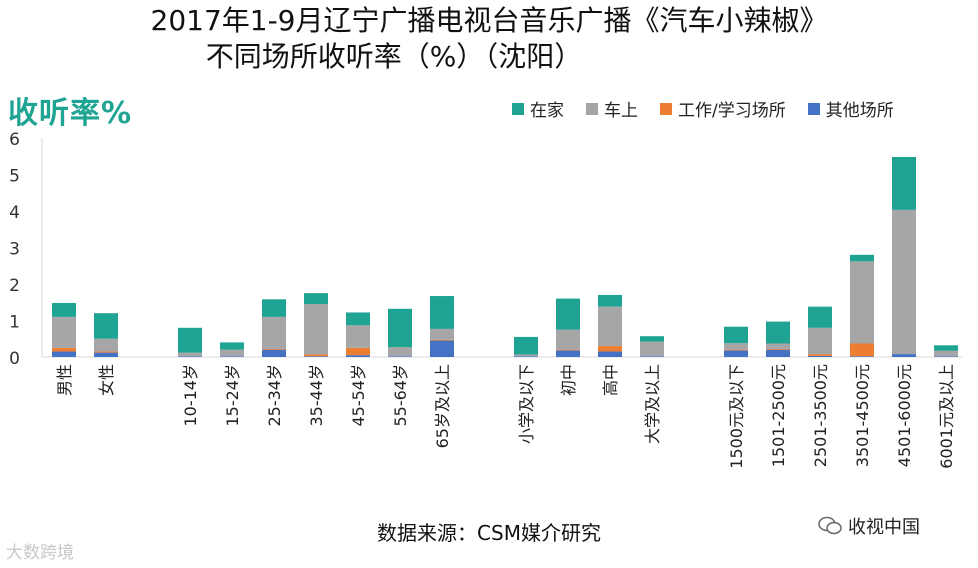 The width and height of the screenshot is (978, 568). I want to click on x-tick-label: 55-64岁, so click(400, 395).